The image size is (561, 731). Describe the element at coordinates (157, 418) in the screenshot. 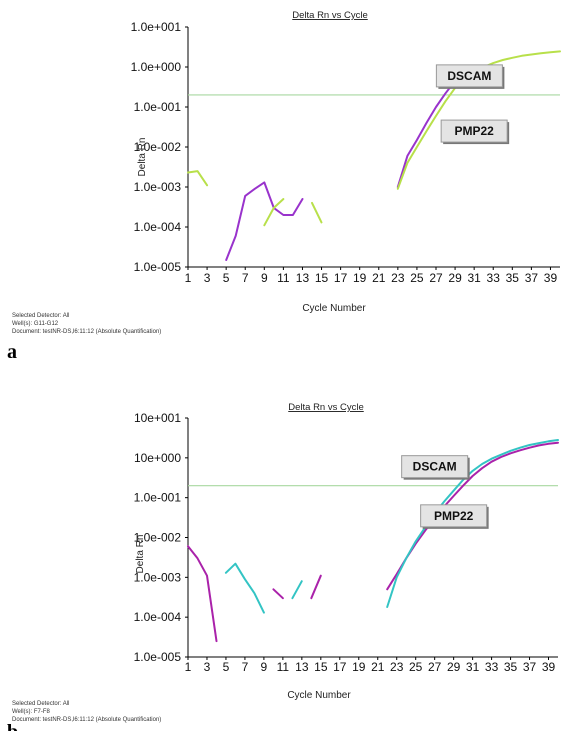

I see `y-tick-label: 10e+001` at that location.